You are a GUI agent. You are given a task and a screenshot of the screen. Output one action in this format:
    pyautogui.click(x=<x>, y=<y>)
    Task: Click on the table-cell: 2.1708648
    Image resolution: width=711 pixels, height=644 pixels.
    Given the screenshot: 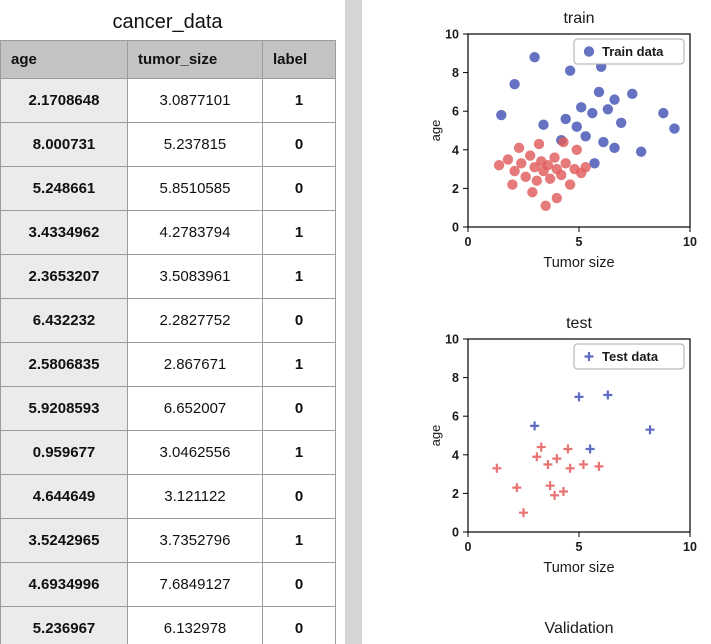 What is the action you would take?
    pyautogui.click(x=64, y=100)
    